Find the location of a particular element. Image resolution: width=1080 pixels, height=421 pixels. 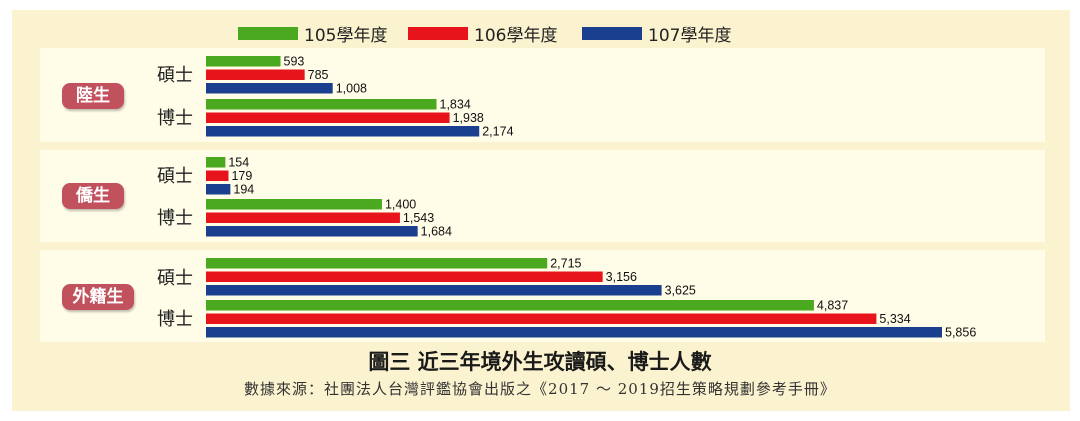

bar-foreign-phd-105學年度 is located at coordinates (510, 305).